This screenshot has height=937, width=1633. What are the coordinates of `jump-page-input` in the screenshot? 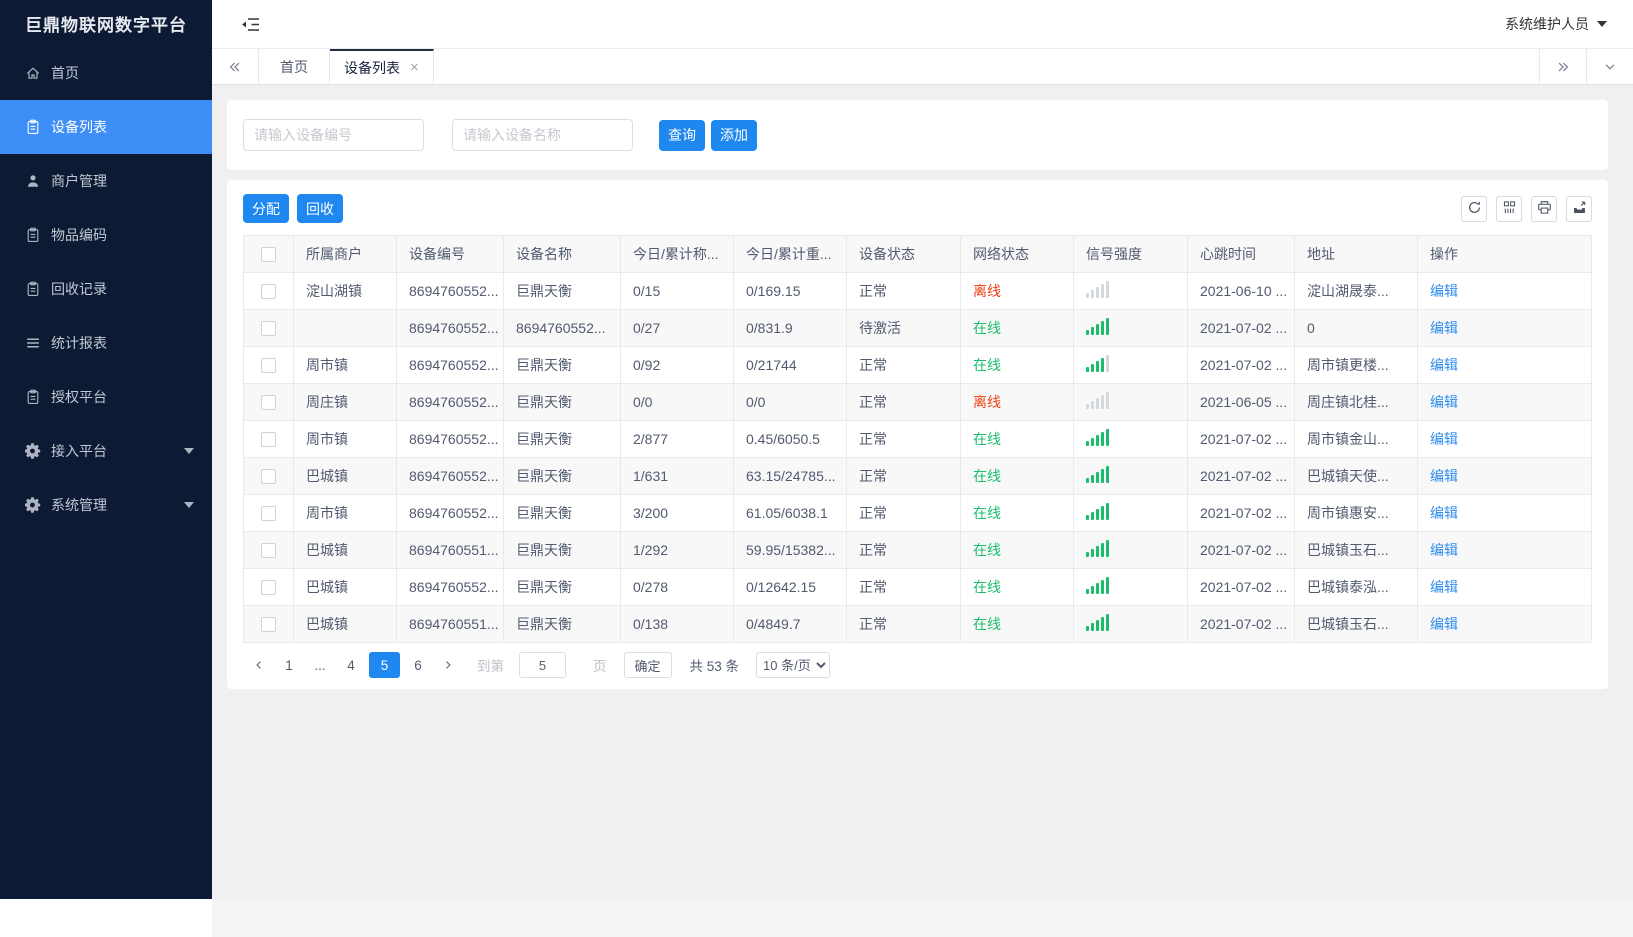 It's located at (542, 665).